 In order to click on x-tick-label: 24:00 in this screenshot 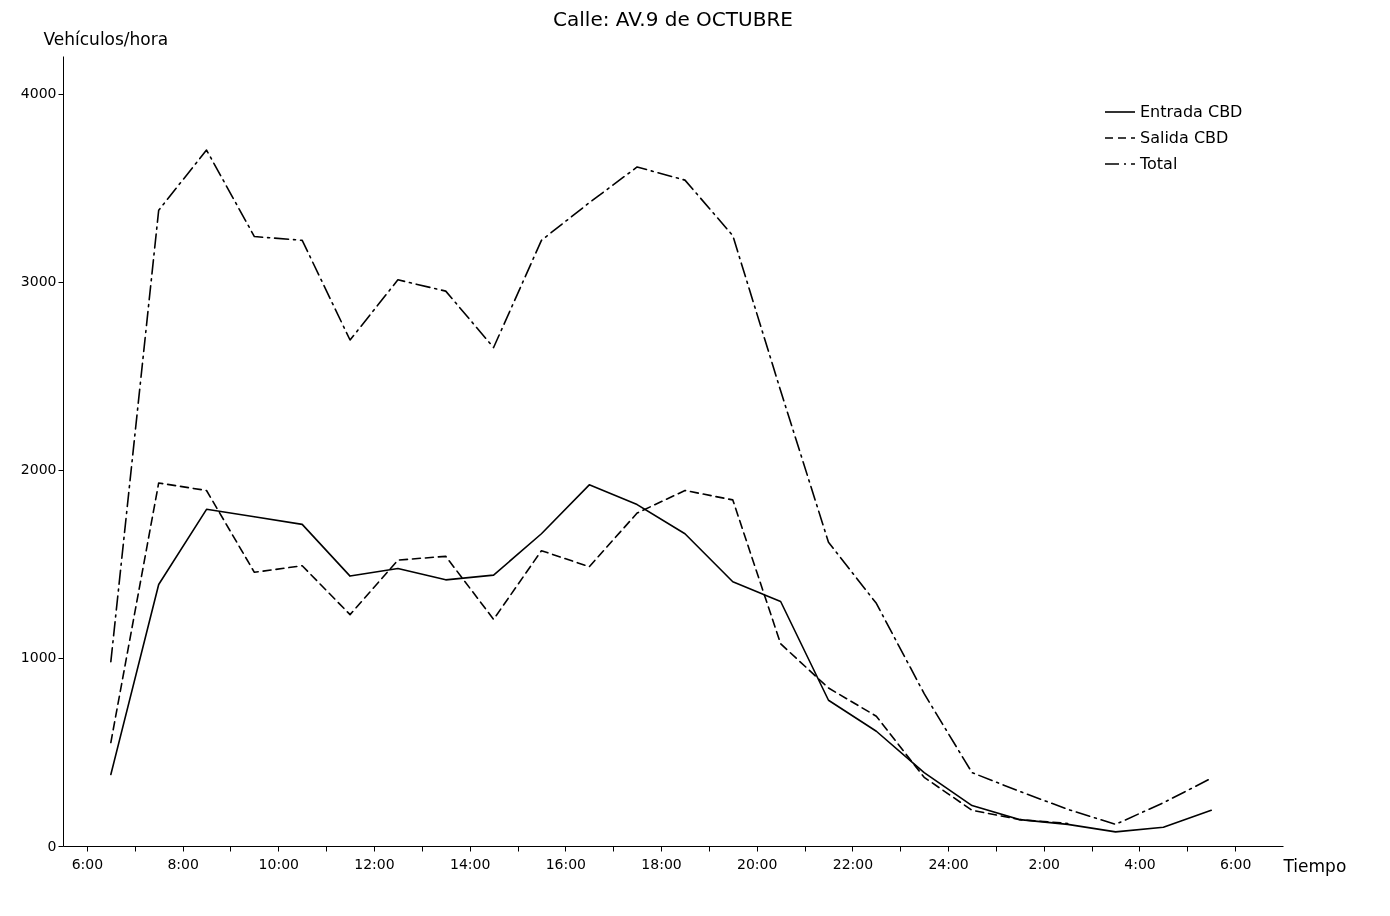, I will do `click(948, 863)`.